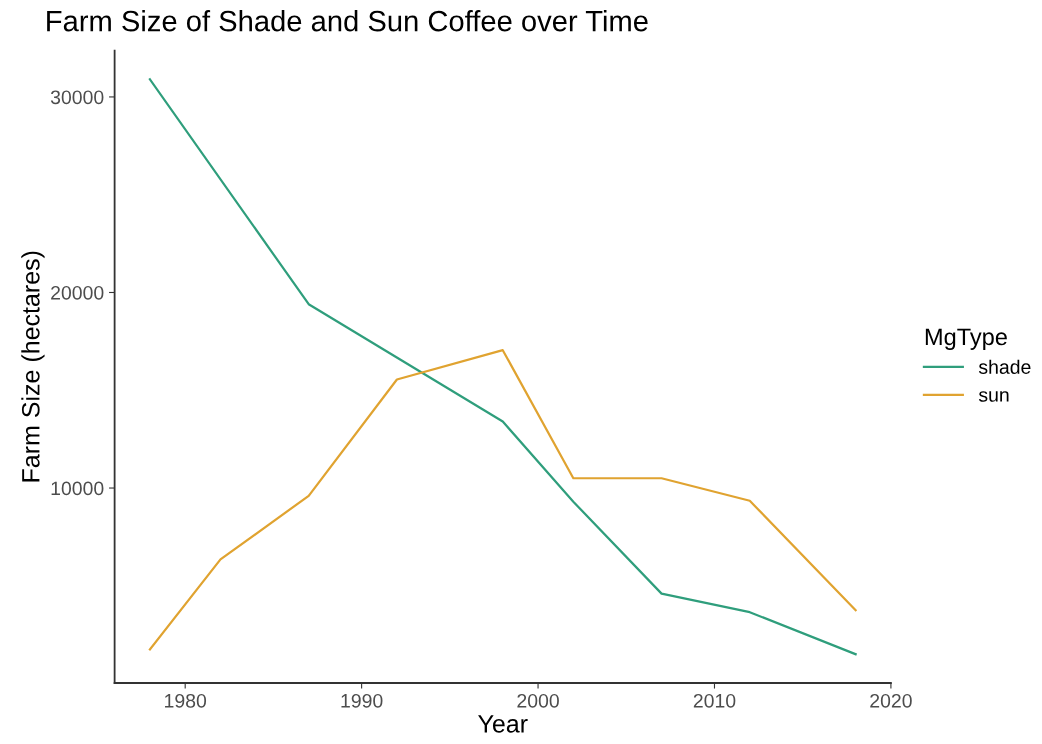 The image size is (1042, 744). Describe the element at coordinates (891, 700) in the screenshot. I see `x-tick-label: 2020` at that location.